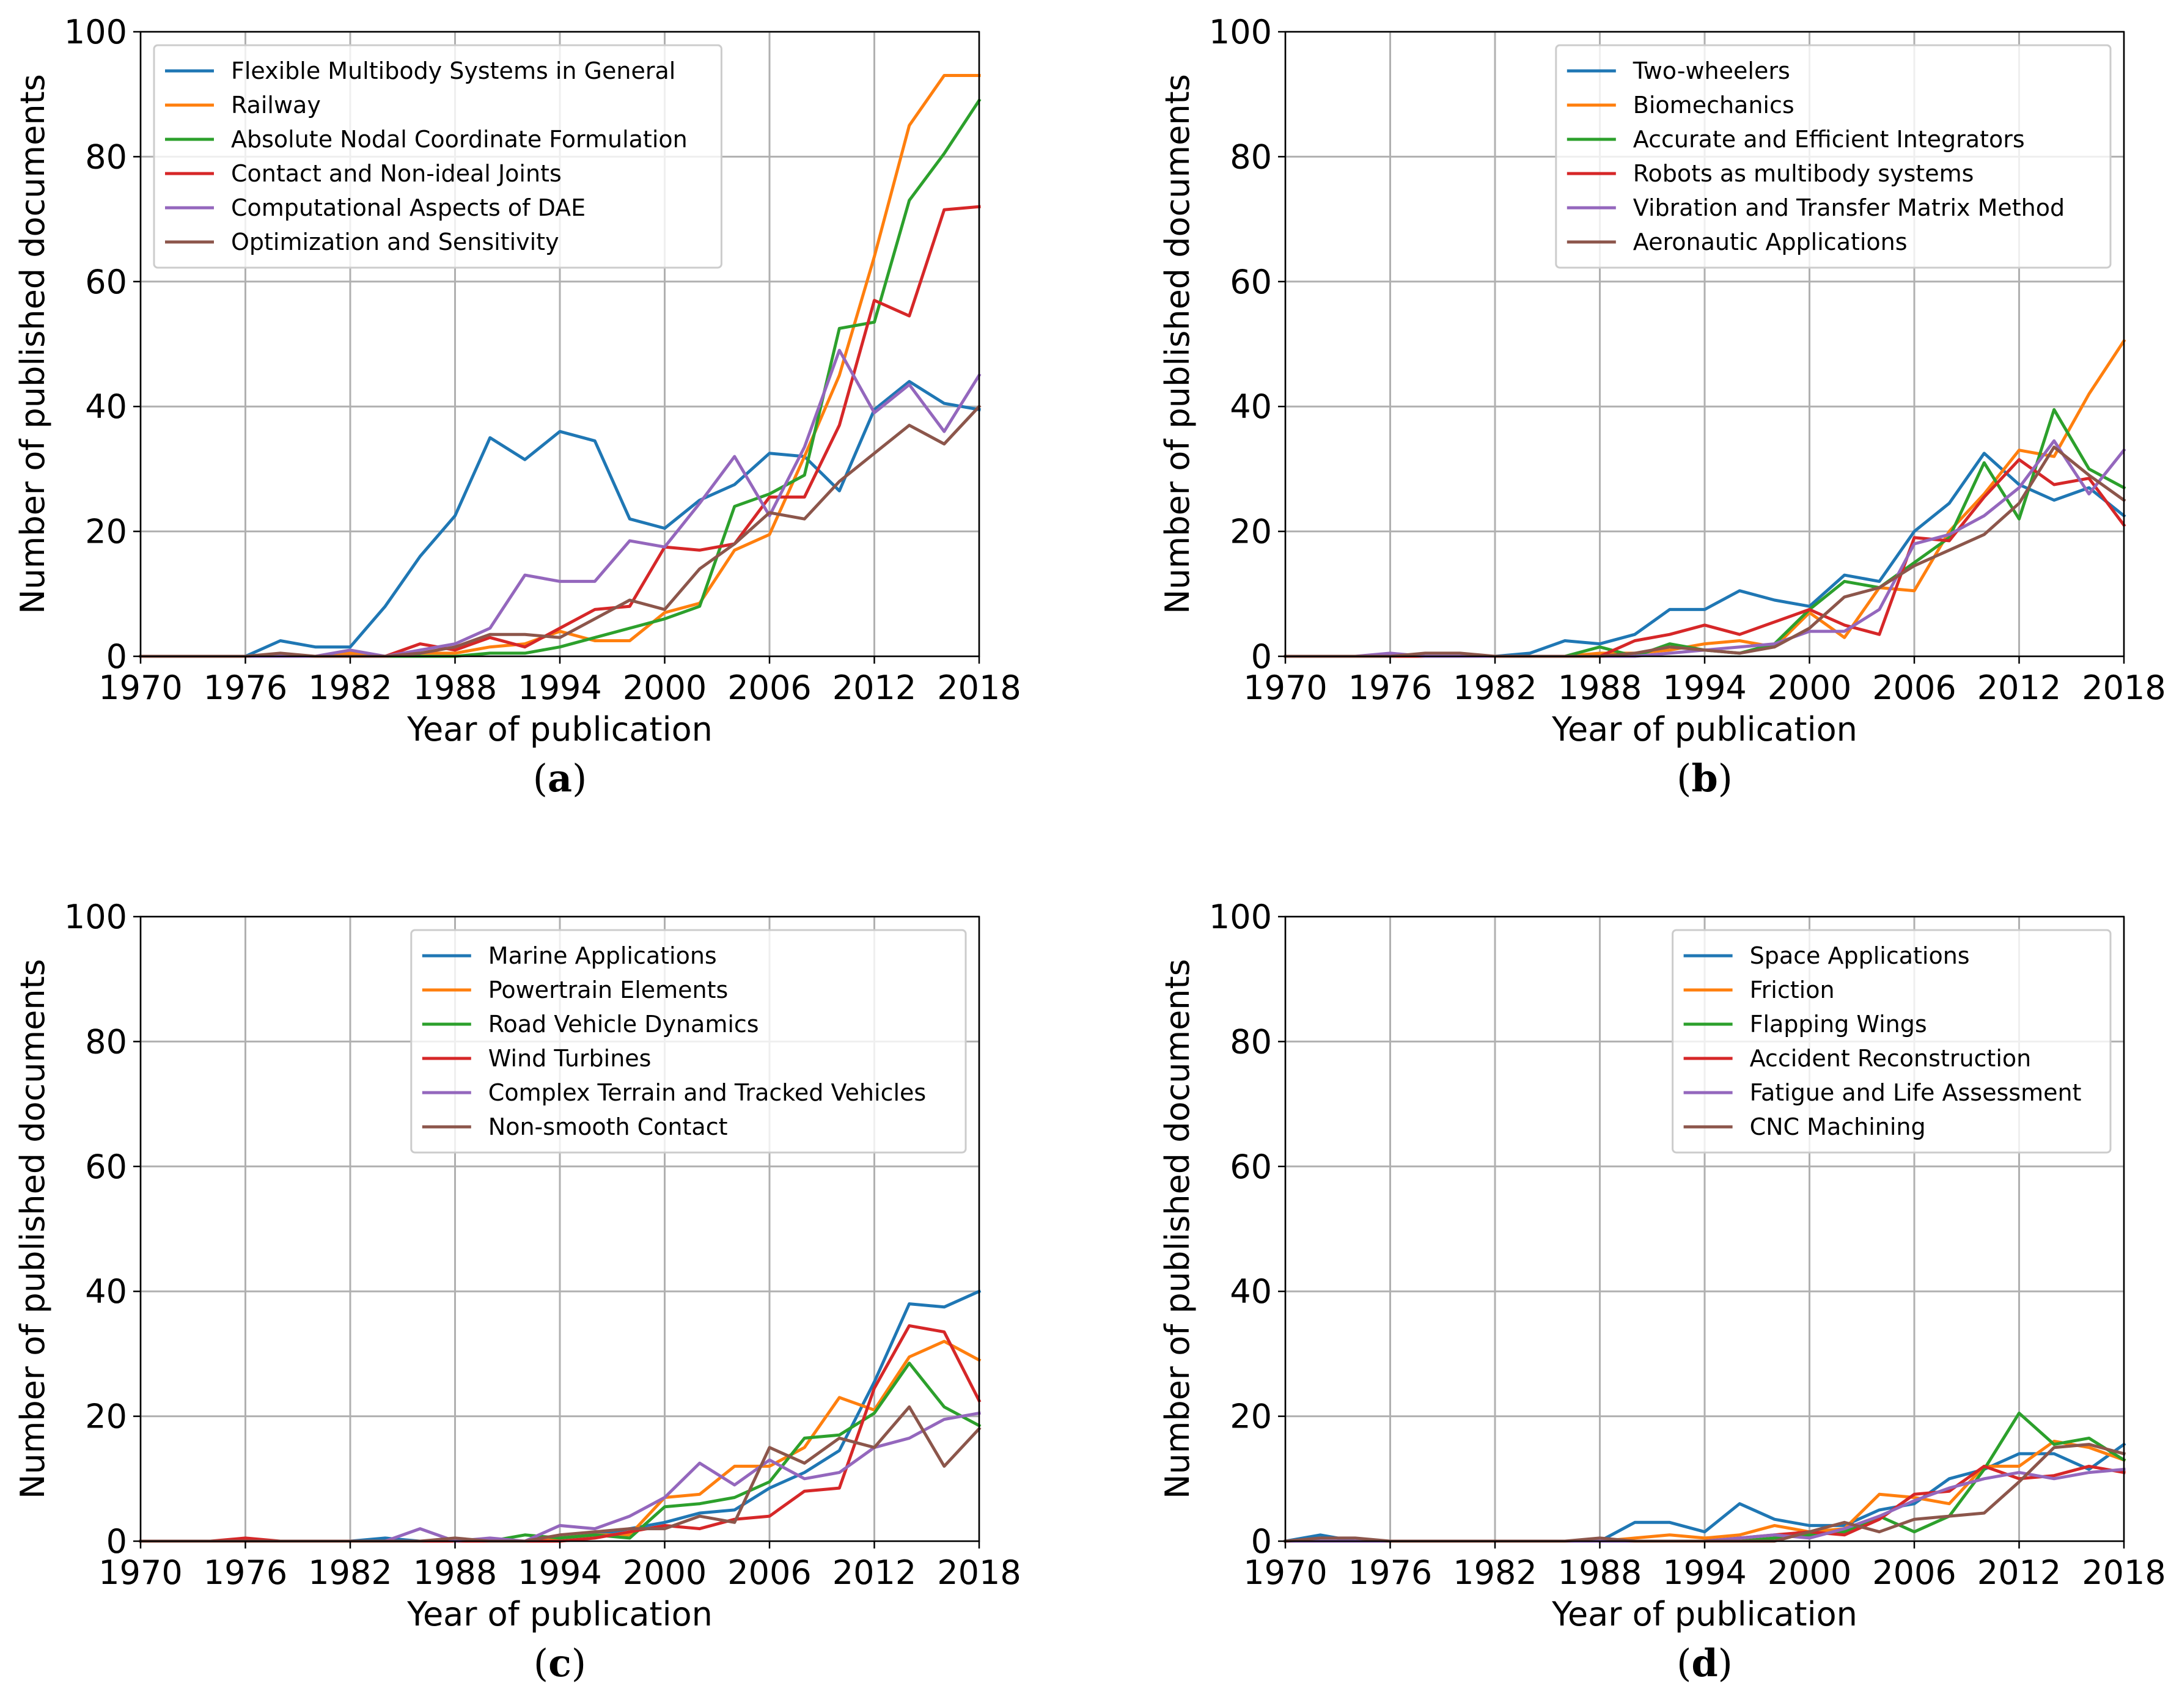 The image size is (2171, 1708). I want to click on legend-entry-label: Two-wheelers, so click(1711, 70).